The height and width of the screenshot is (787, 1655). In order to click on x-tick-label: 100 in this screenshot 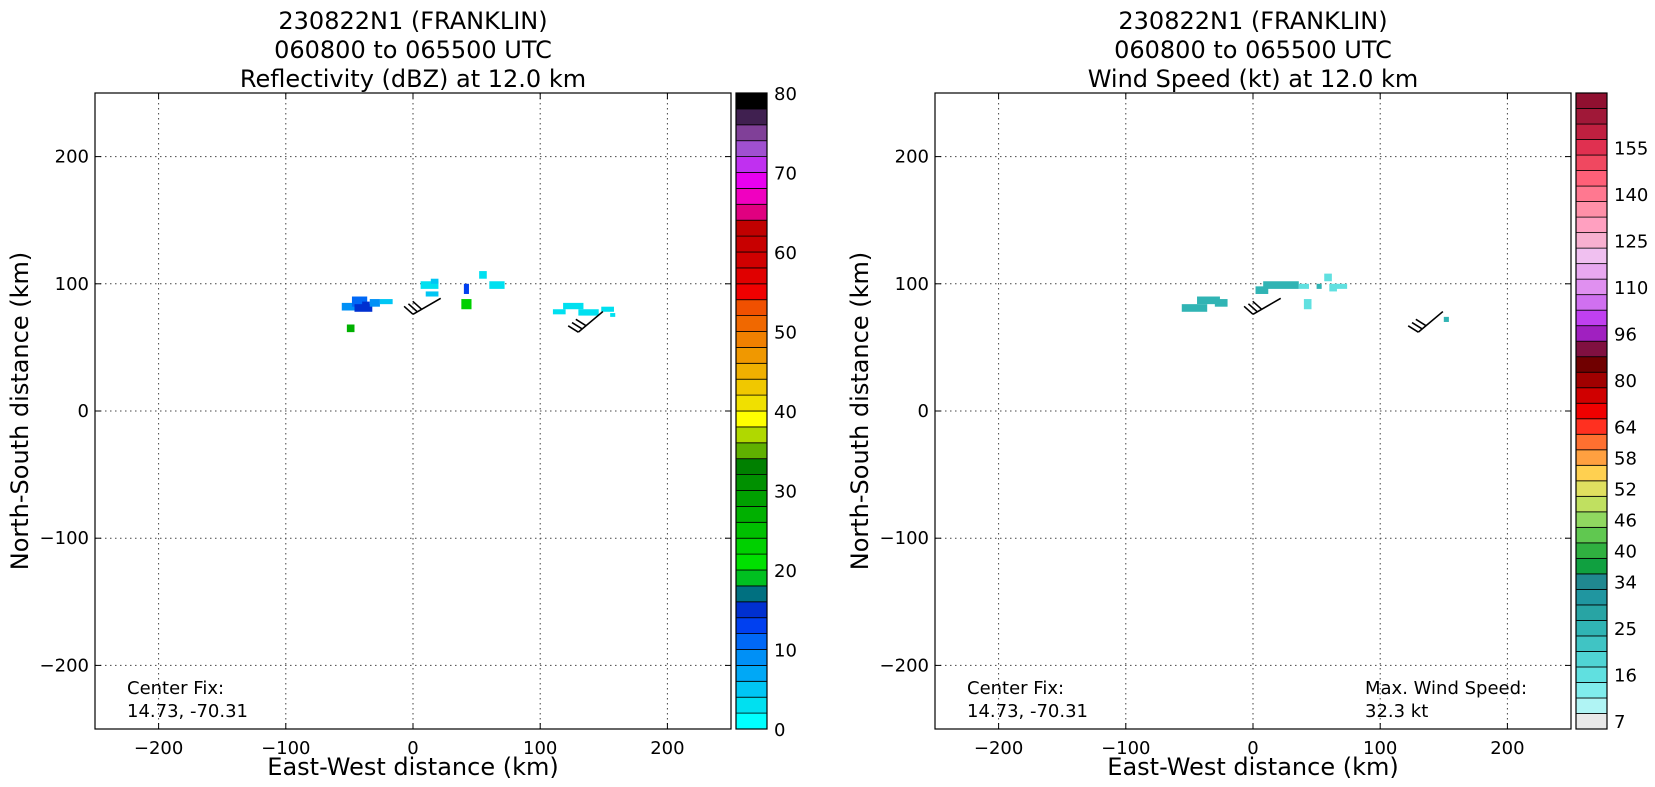, I will do `click(1380, 748)`.